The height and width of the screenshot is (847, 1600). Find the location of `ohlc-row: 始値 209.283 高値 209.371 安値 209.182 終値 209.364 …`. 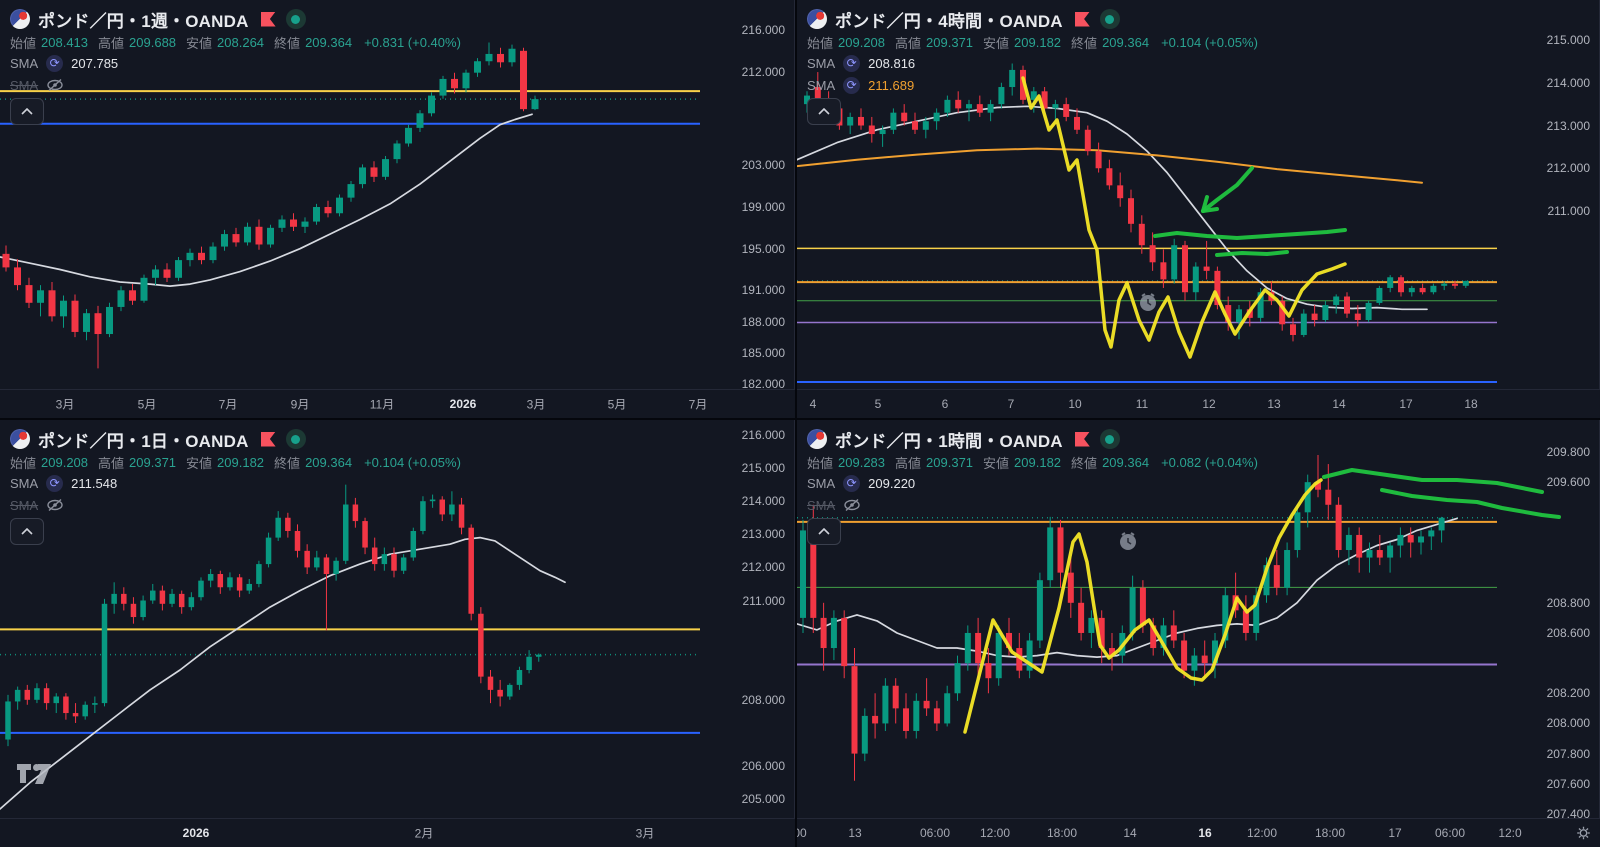

ohlc-row: 始値 209.283 高値 209.371 安値 209.182 終値 209.364 … is located at coordinates (1032, 462).